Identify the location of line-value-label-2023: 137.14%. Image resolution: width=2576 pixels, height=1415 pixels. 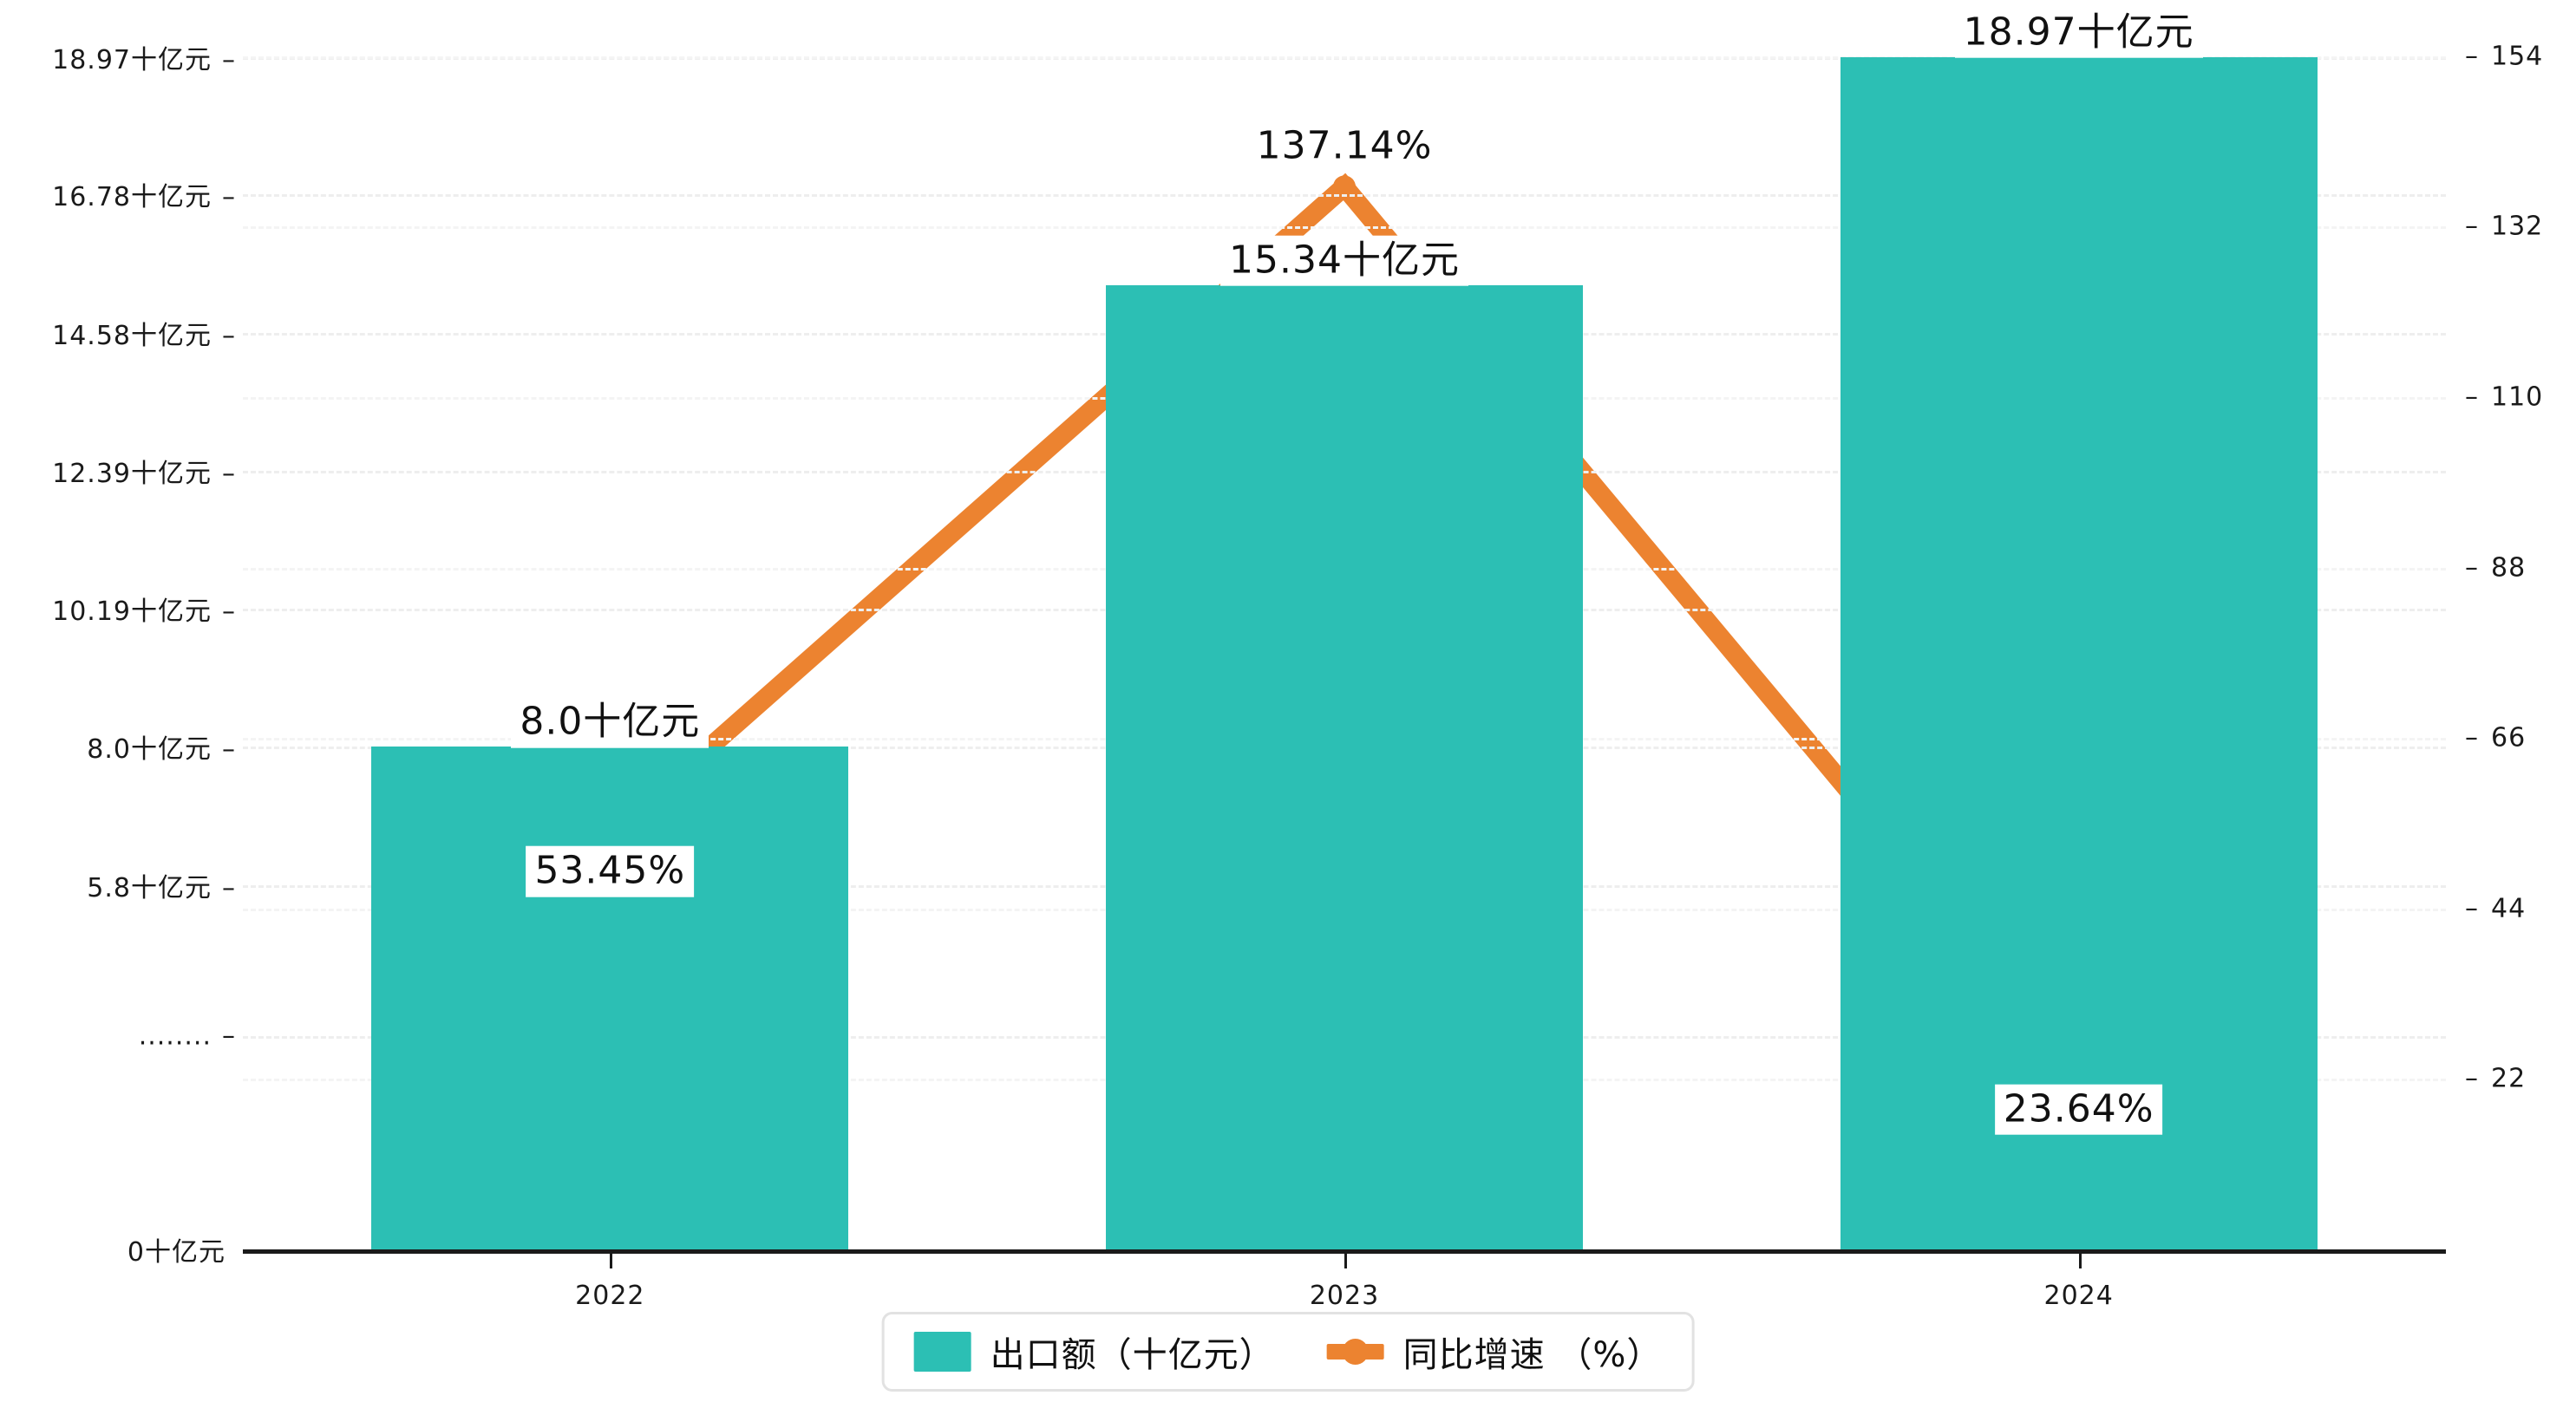
(1344, 147).